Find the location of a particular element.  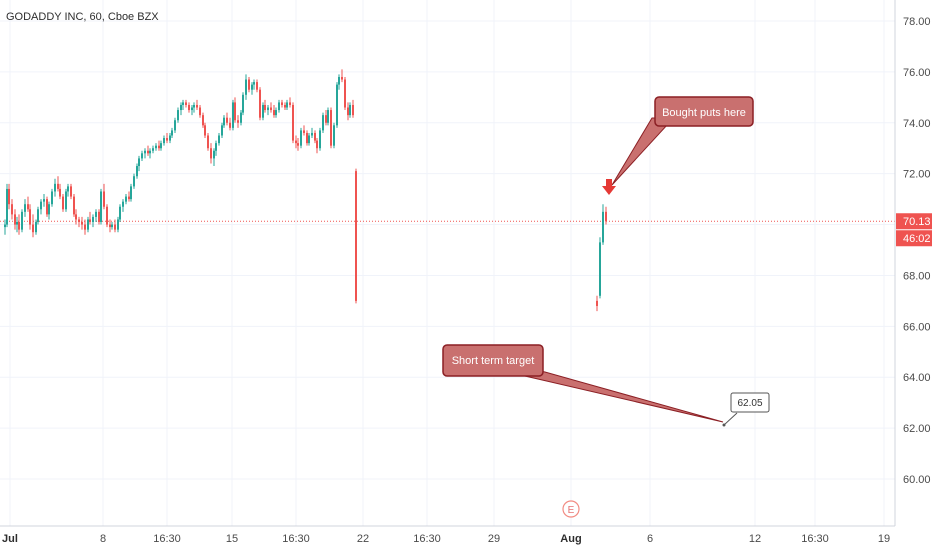

x-tick-label: 6 is located at coordinates (650, 539).